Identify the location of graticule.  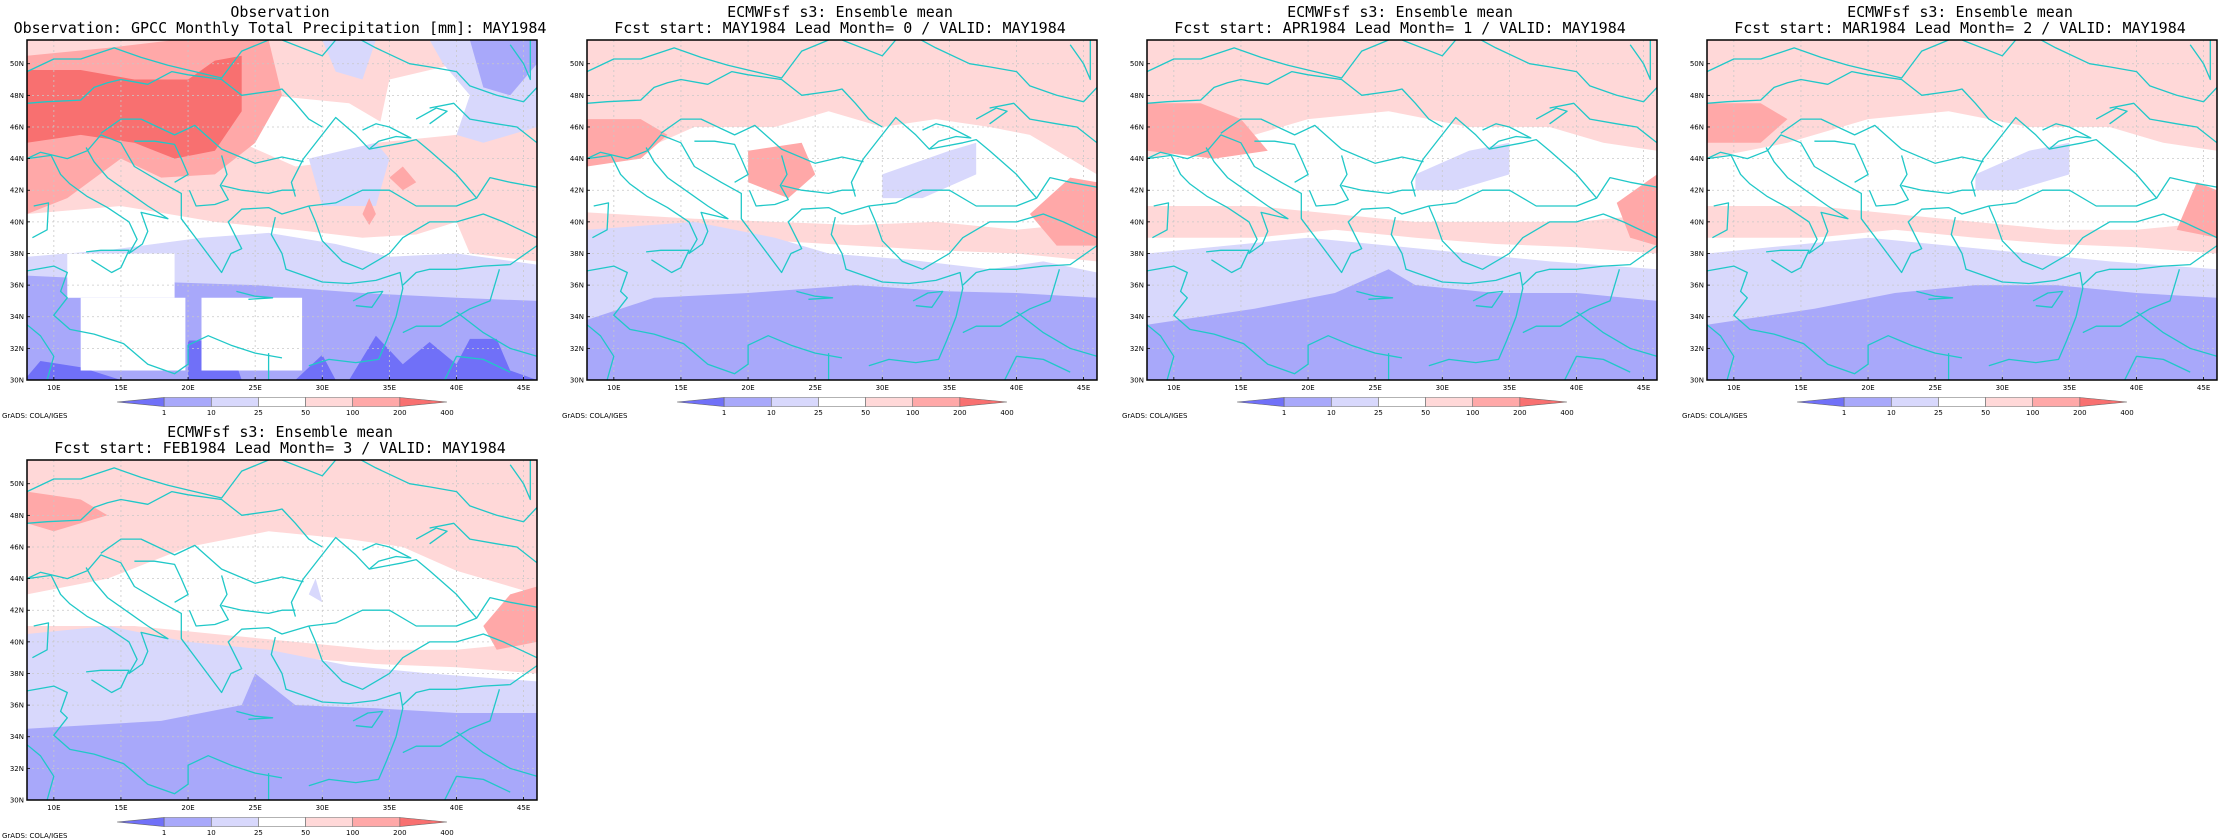
(282, 630).